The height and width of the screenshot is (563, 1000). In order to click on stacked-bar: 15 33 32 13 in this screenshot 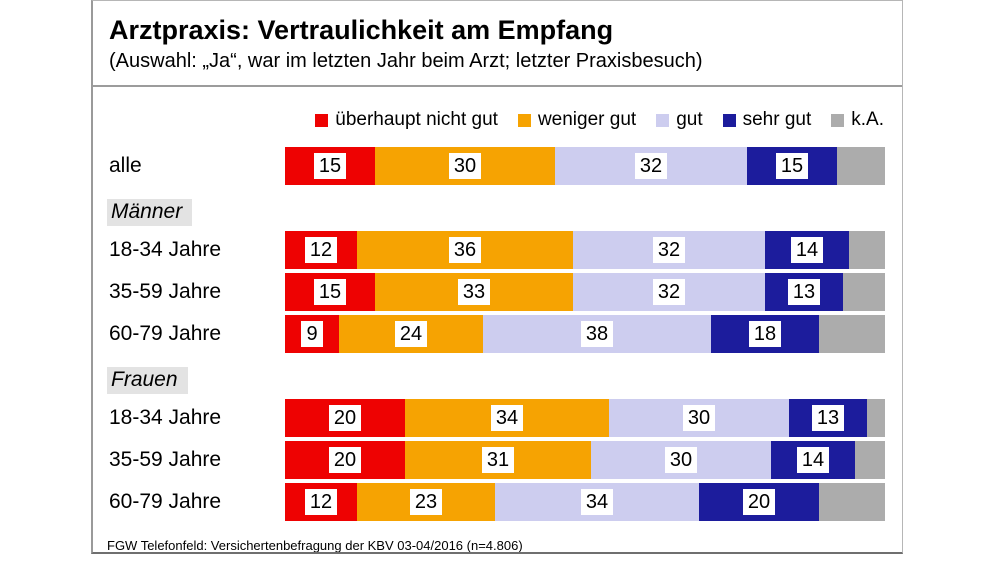, I will do `click(585, 292)`.